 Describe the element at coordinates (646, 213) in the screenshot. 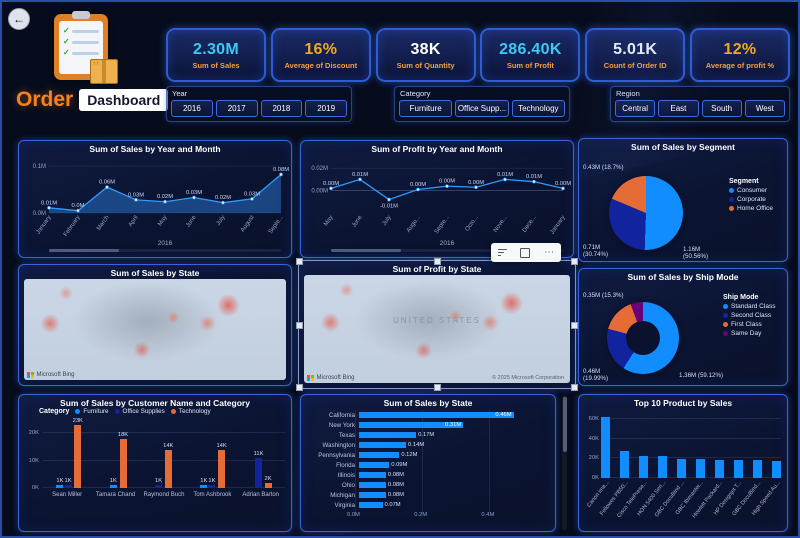

I see `sales-by-segment` at that location.